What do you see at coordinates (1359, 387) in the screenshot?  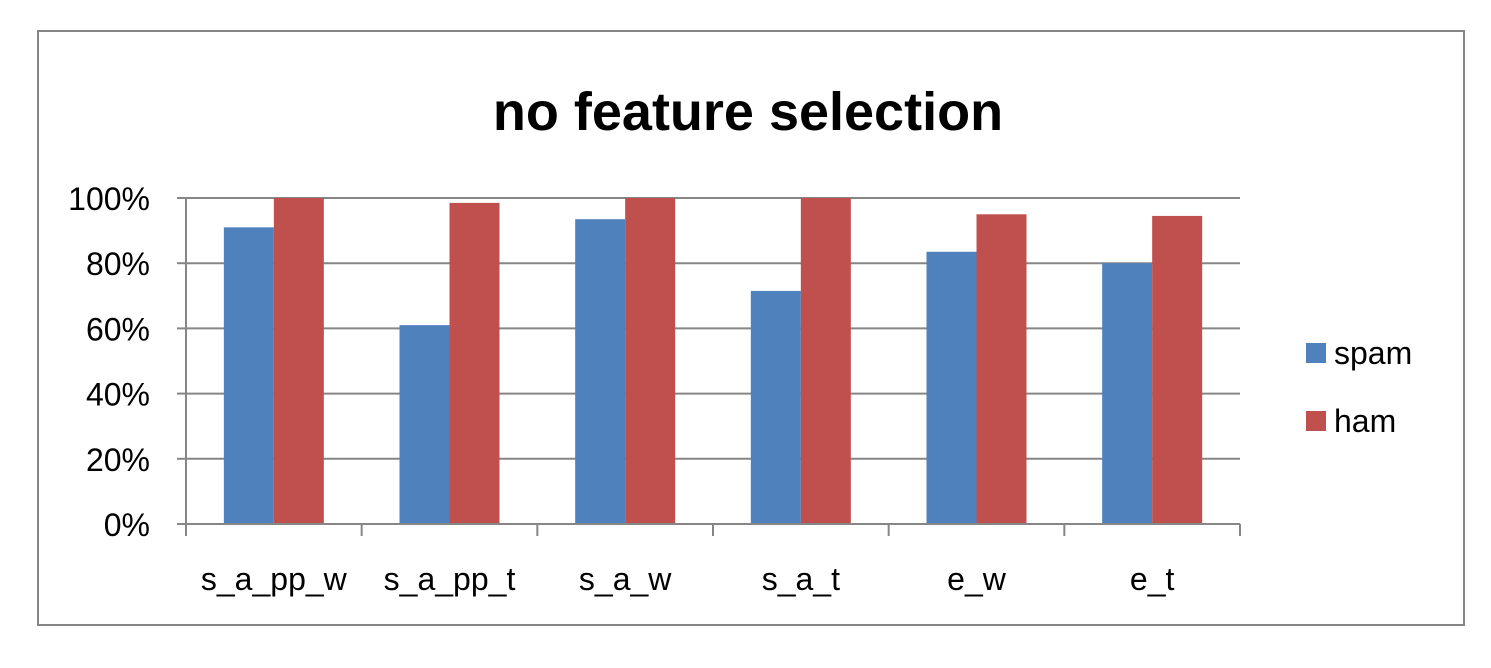 I see `legend: spam ham` at bounding box center [1359, 387].